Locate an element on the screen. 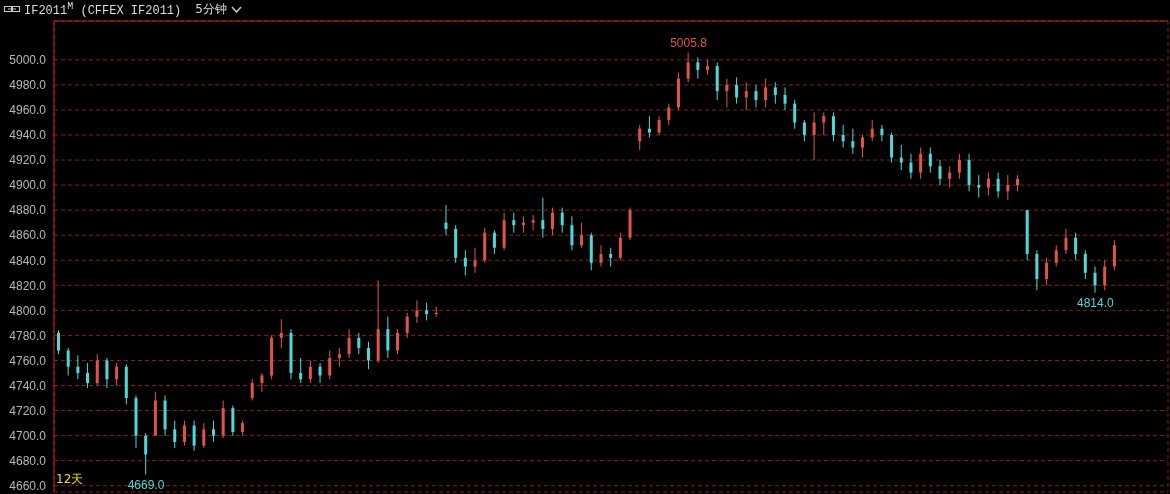 This screenshot has height=494, width=1170. y-tick-label: 4680.0 is located at coordinates (28, 460).